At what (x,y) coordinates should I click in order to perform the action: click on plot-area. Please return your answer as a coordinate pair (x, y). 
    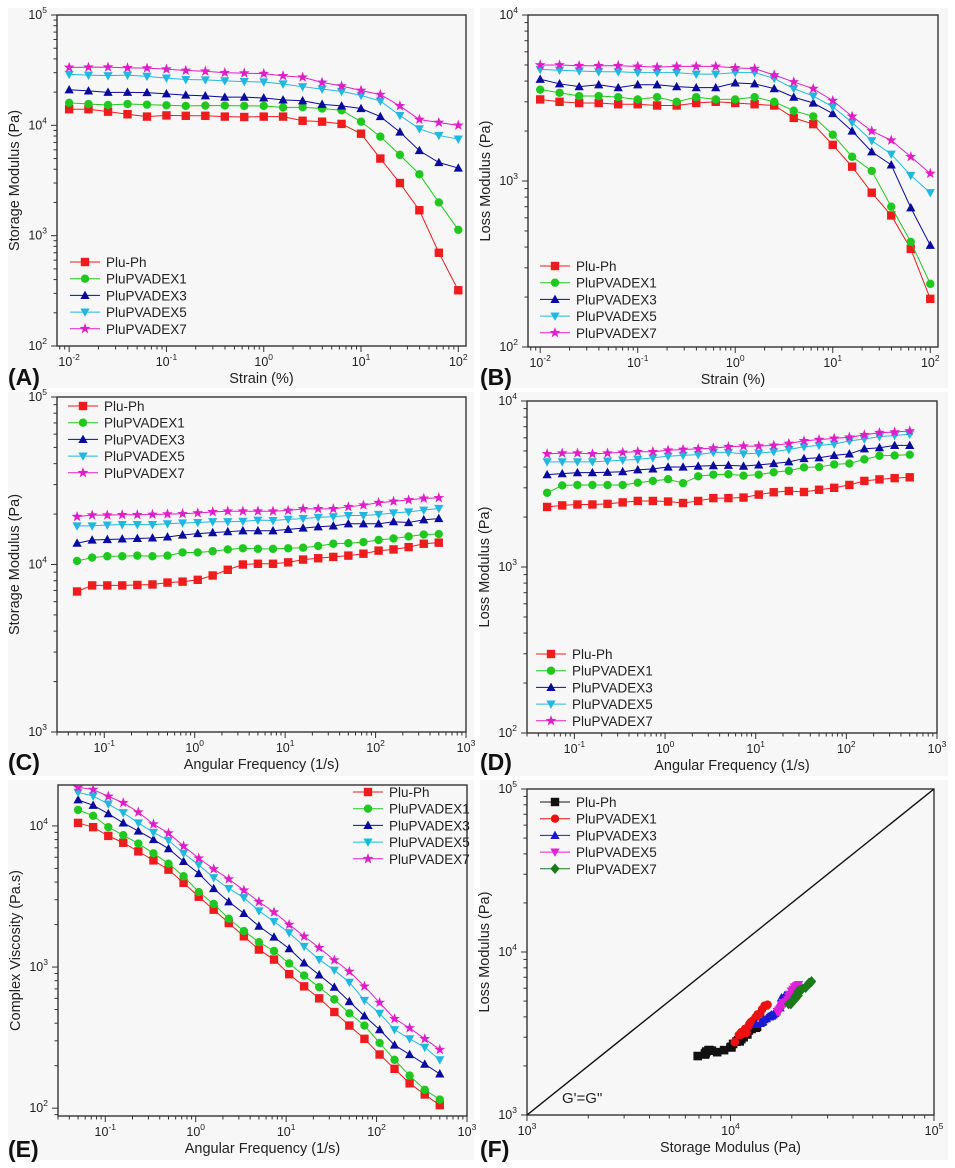
    Looking at the image, I should click on (728, 468).